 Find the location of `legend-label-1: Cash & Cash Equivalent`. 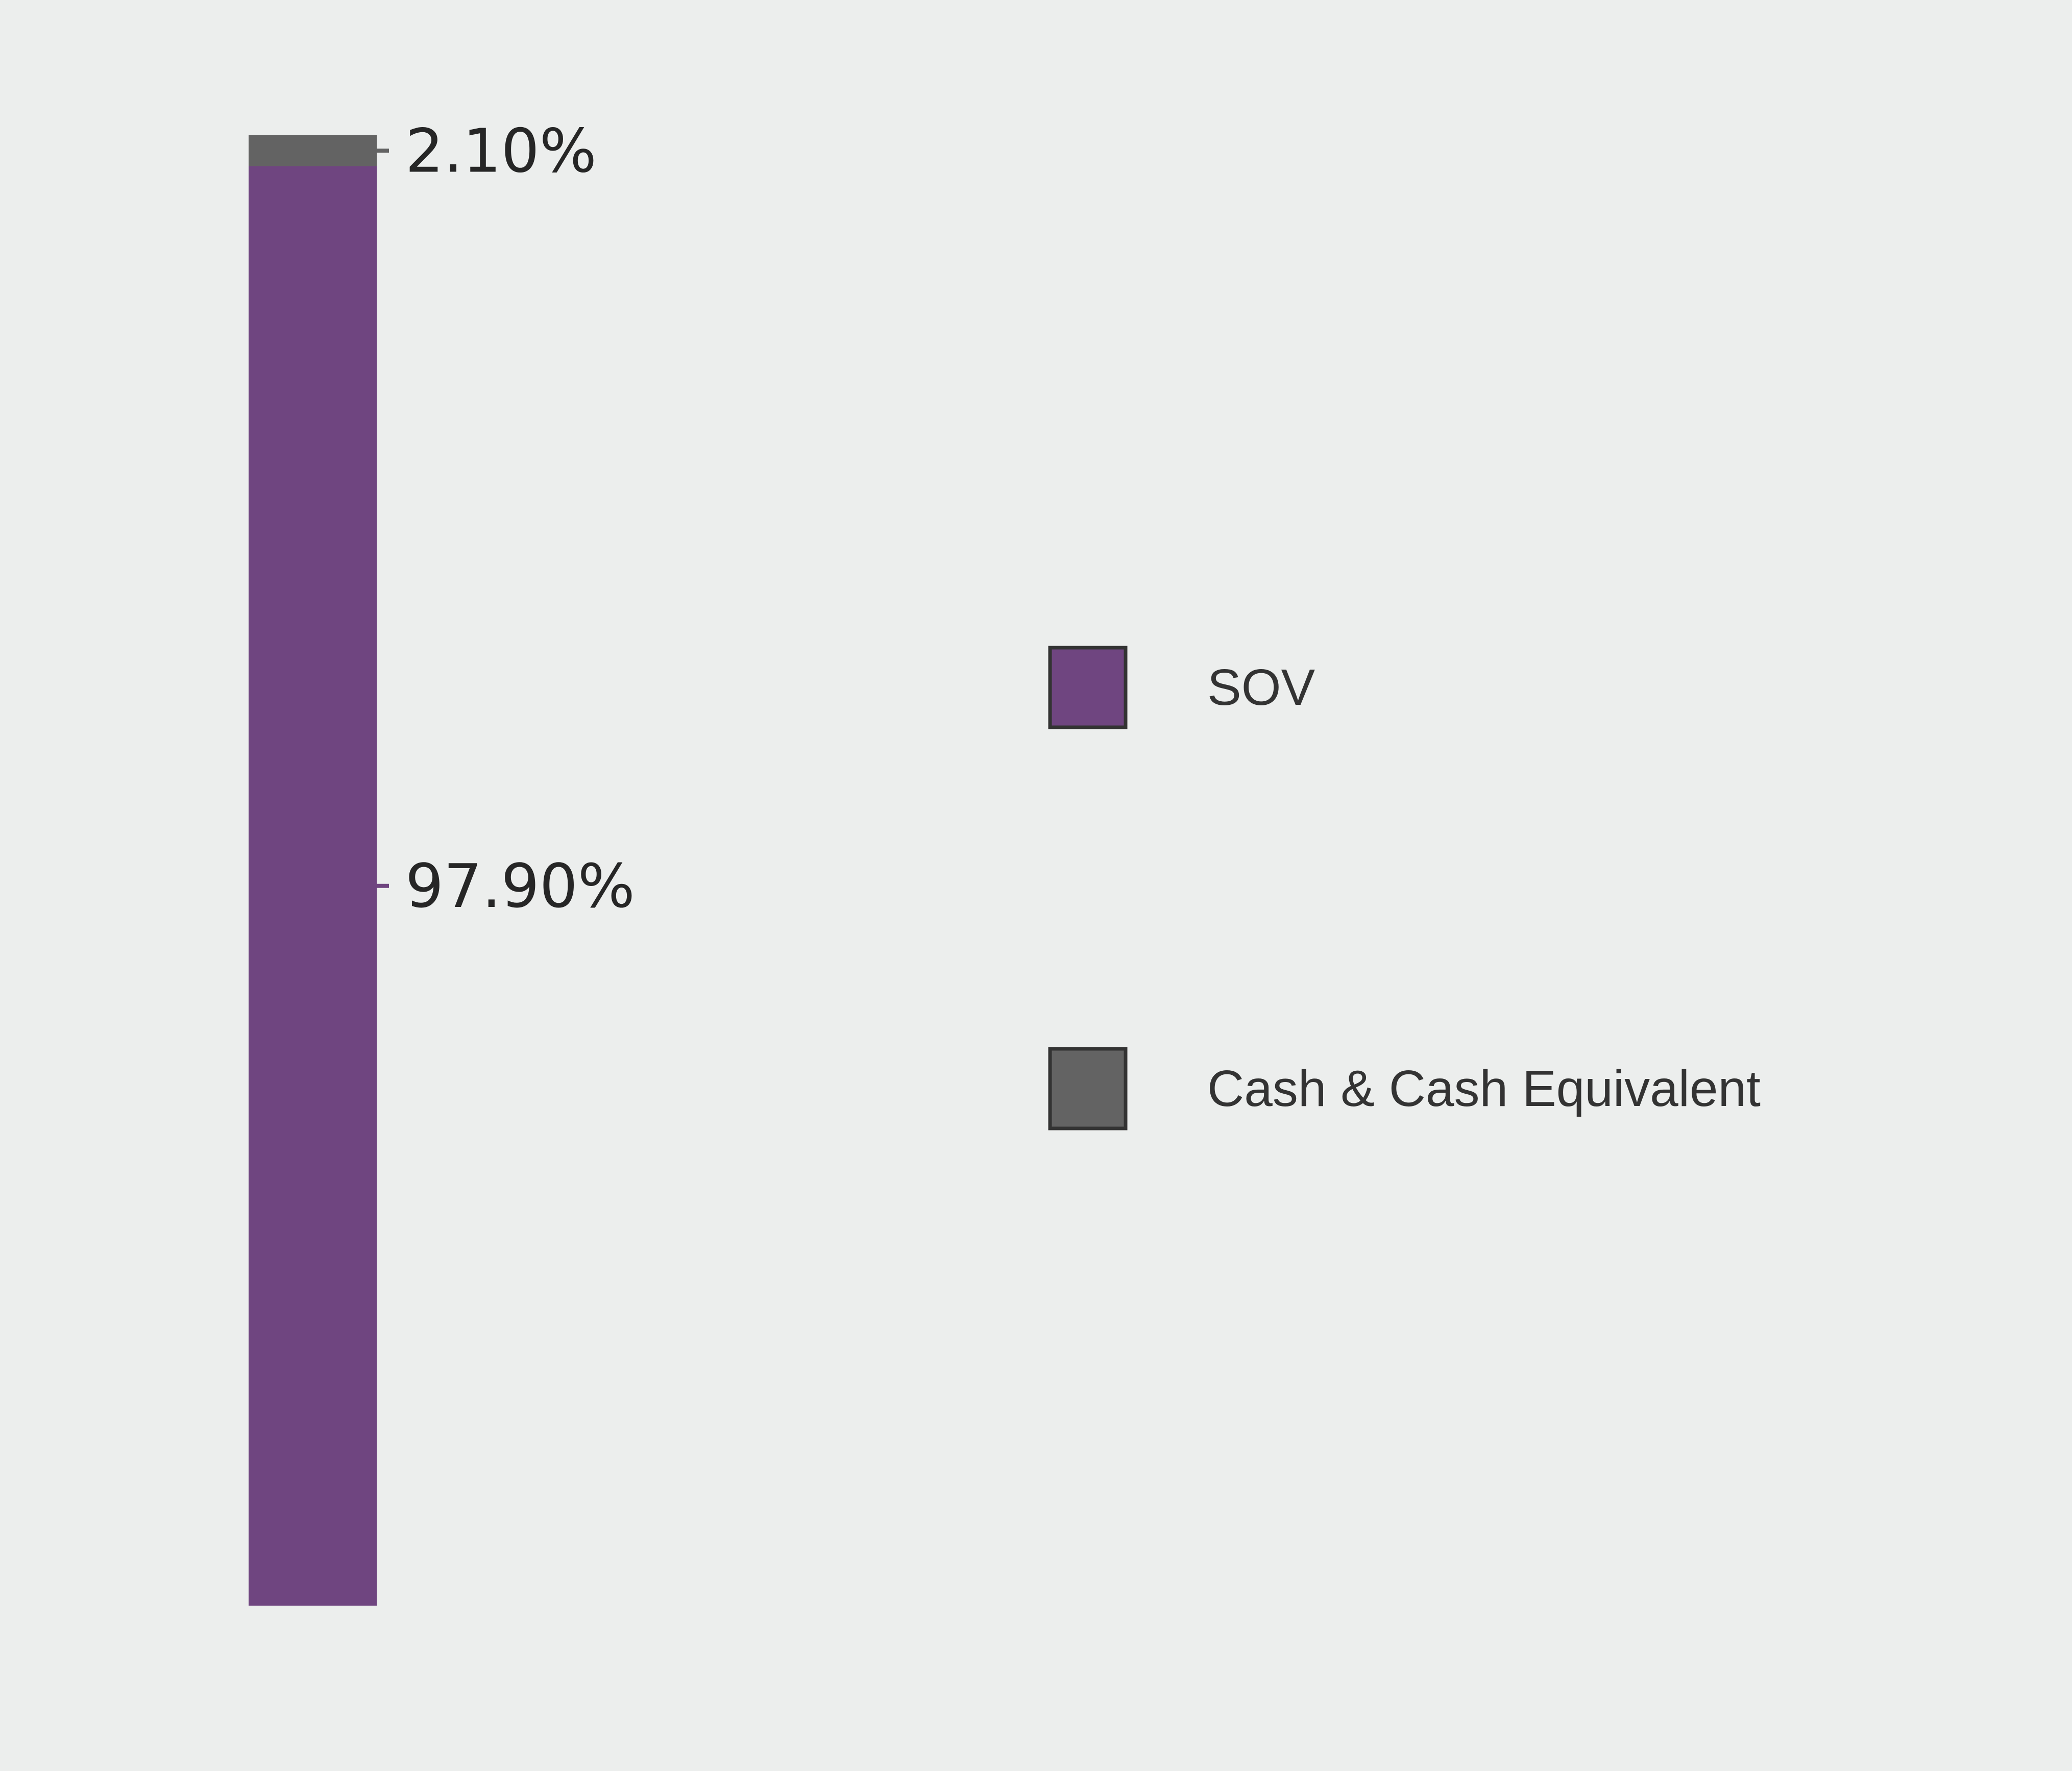

legend-label-1: Cash & Cash Equivalent is located at coordinates (1484, 1088).